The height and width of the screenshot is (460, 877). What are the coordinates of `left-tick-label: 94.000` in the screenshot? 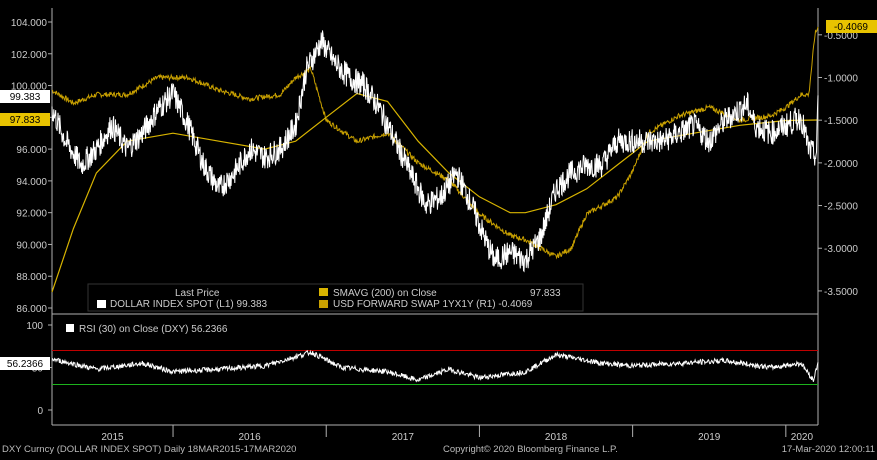 It's located at (31, 182).